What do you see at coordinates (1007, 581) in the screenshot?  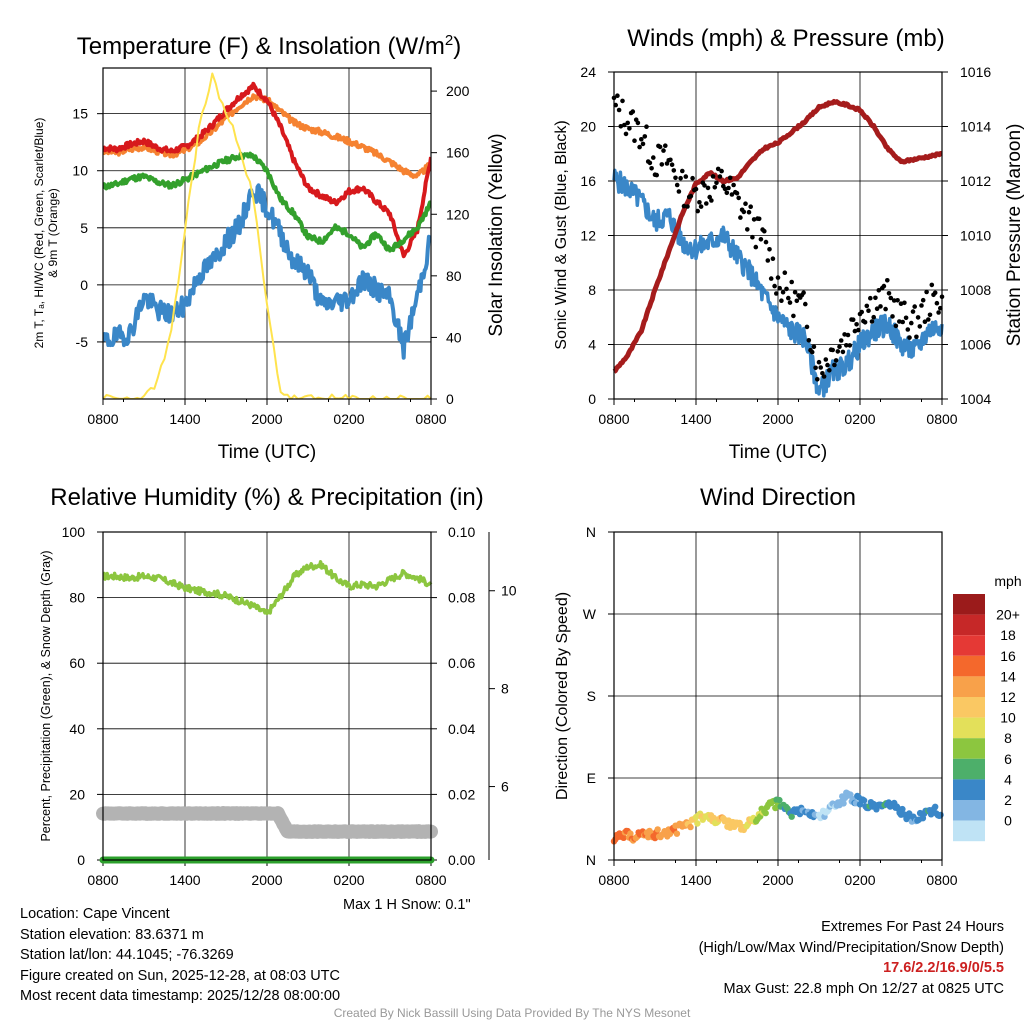 I see `legend-title: mph` at bounding box center [1007, 581].